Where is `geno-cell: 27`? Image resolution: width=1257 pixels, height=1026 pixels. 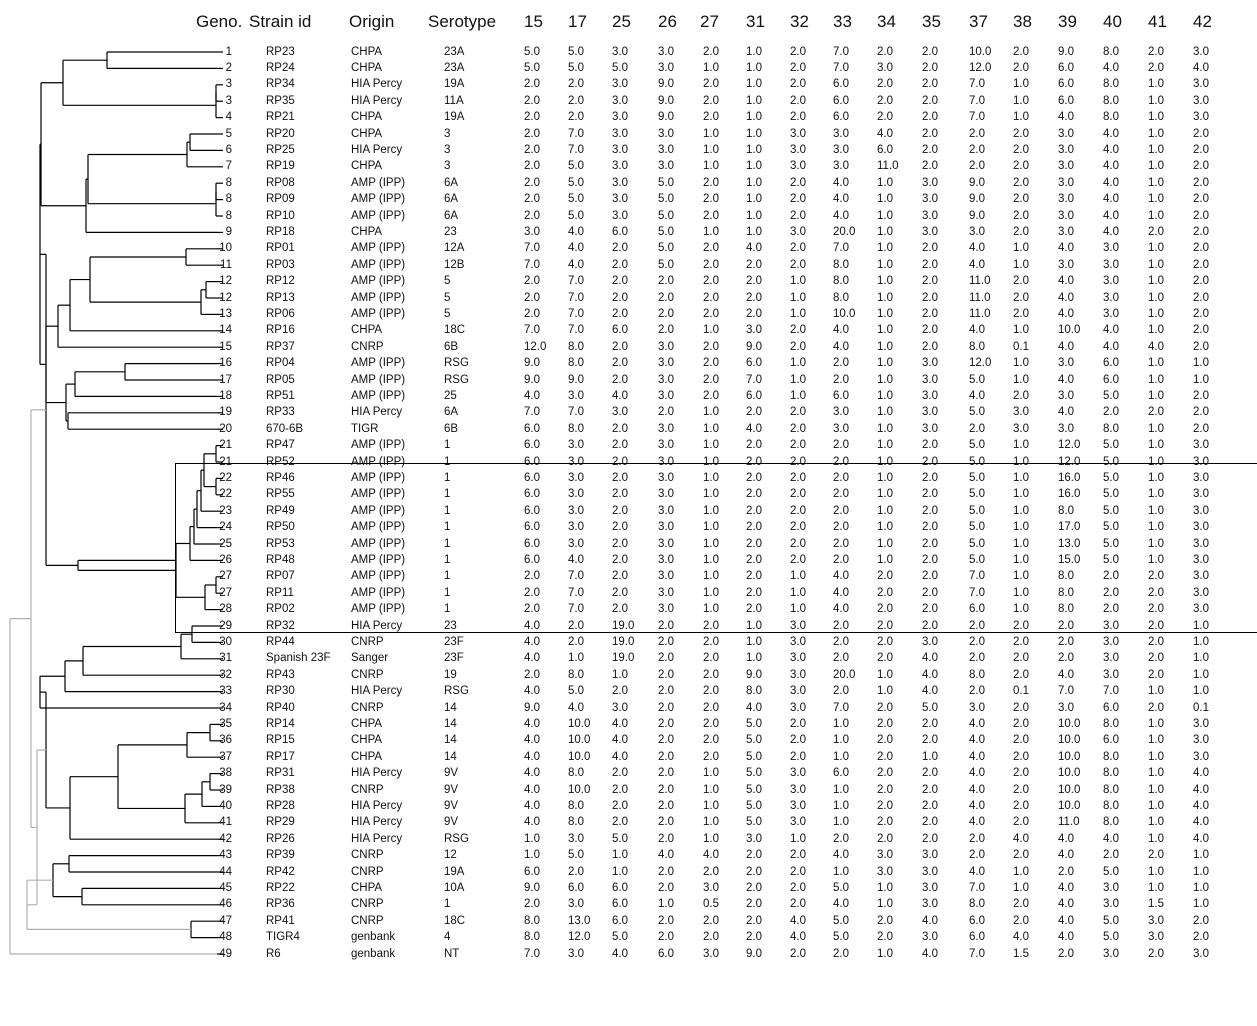
geno-cell: 27 is located at coordinates (225, 592).